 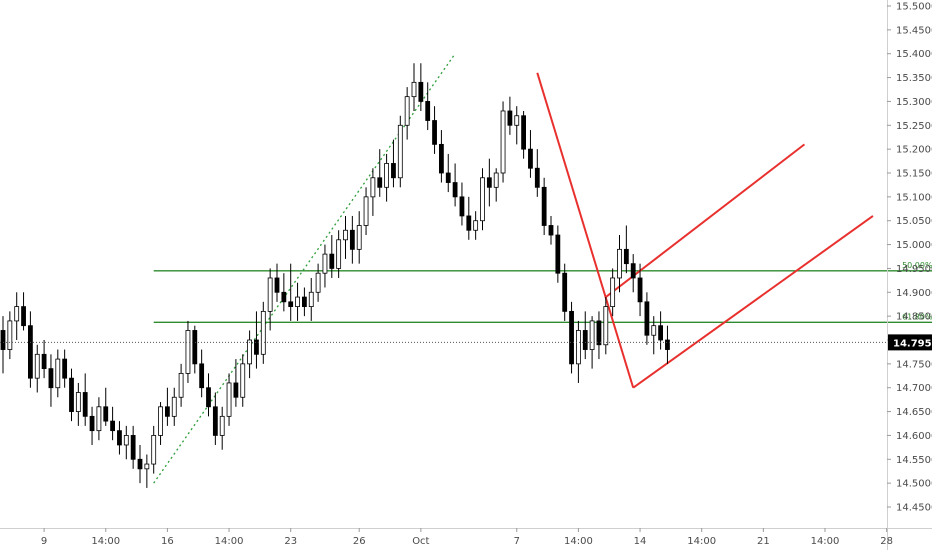 I want to click on y-tick-label: 15.40000, so click(x=914, y=54).